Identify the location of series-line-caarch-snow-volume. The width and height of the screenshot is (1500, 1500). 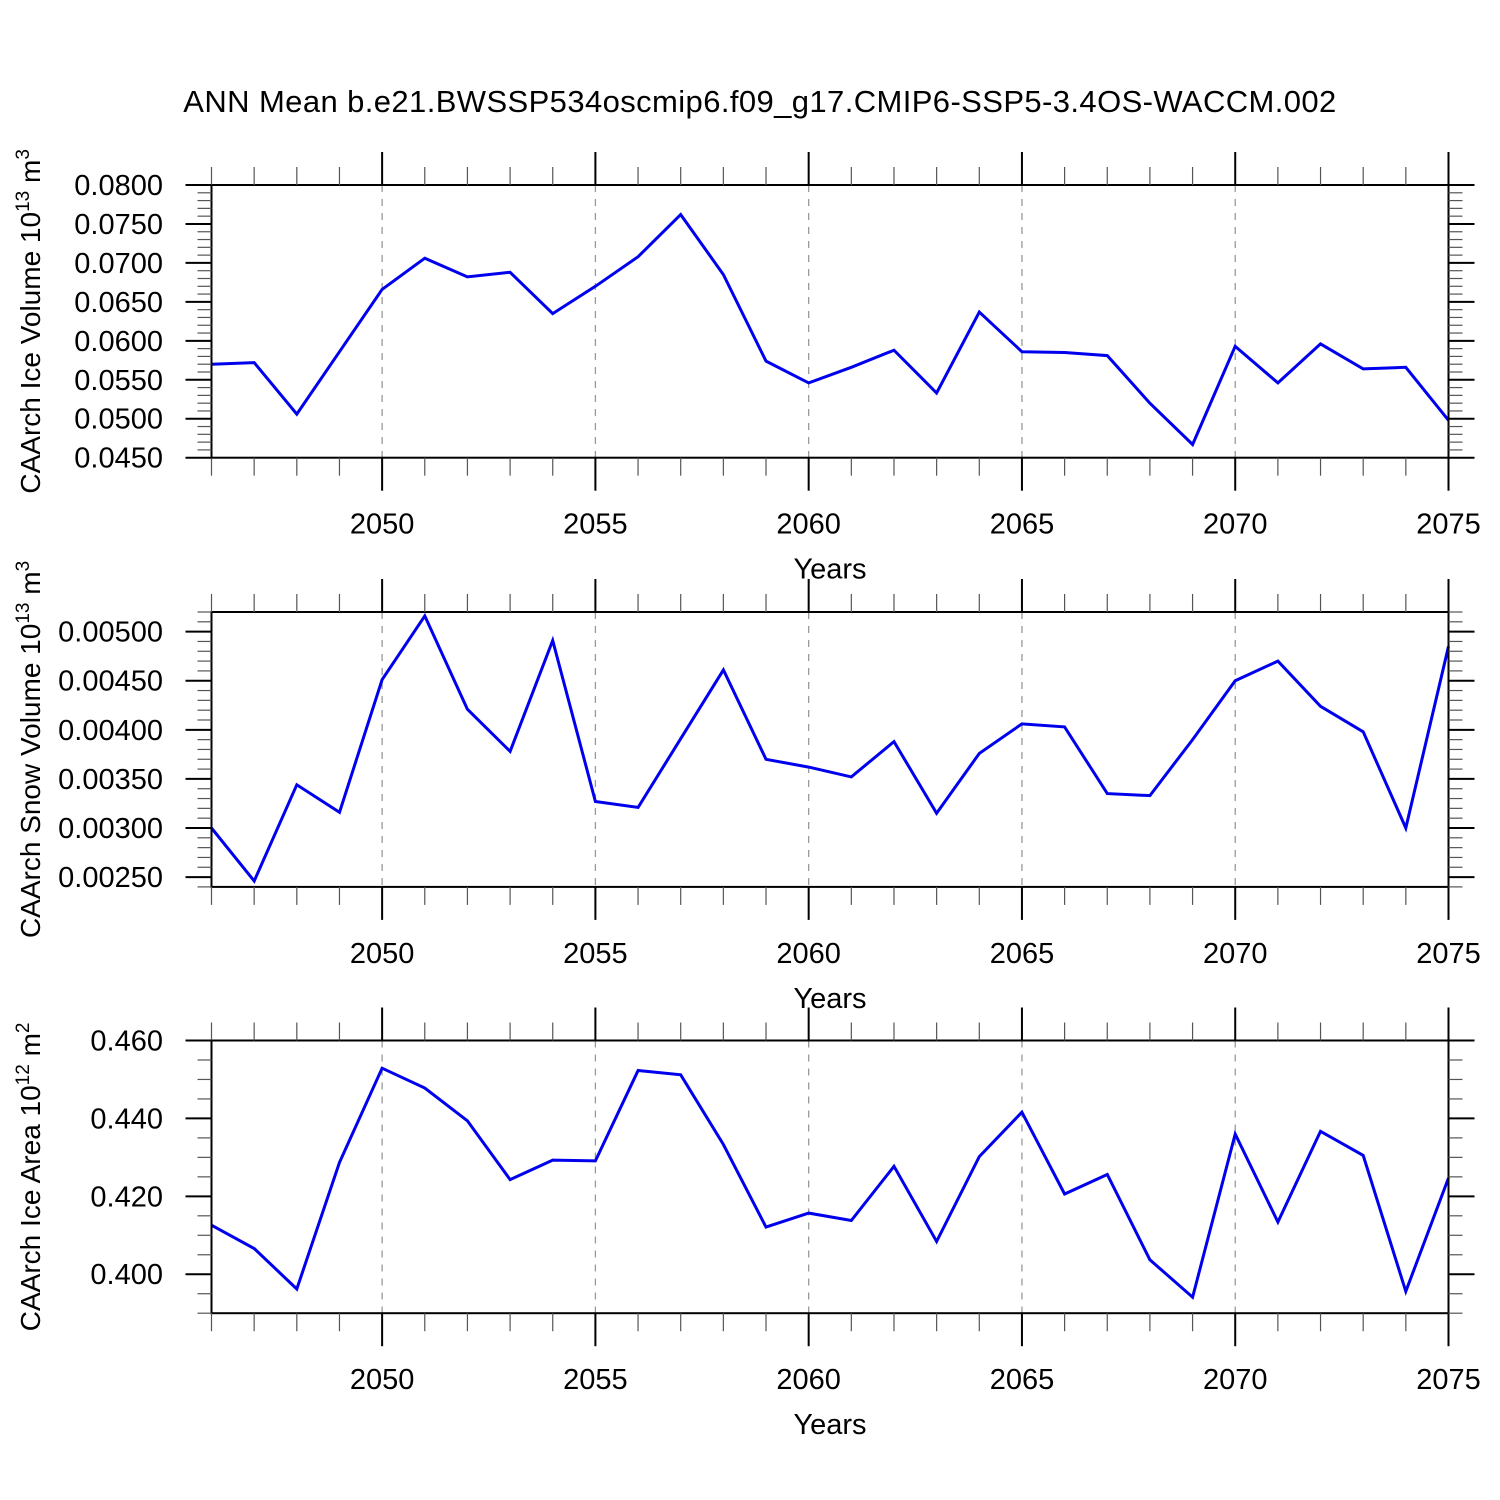
(830, 748).